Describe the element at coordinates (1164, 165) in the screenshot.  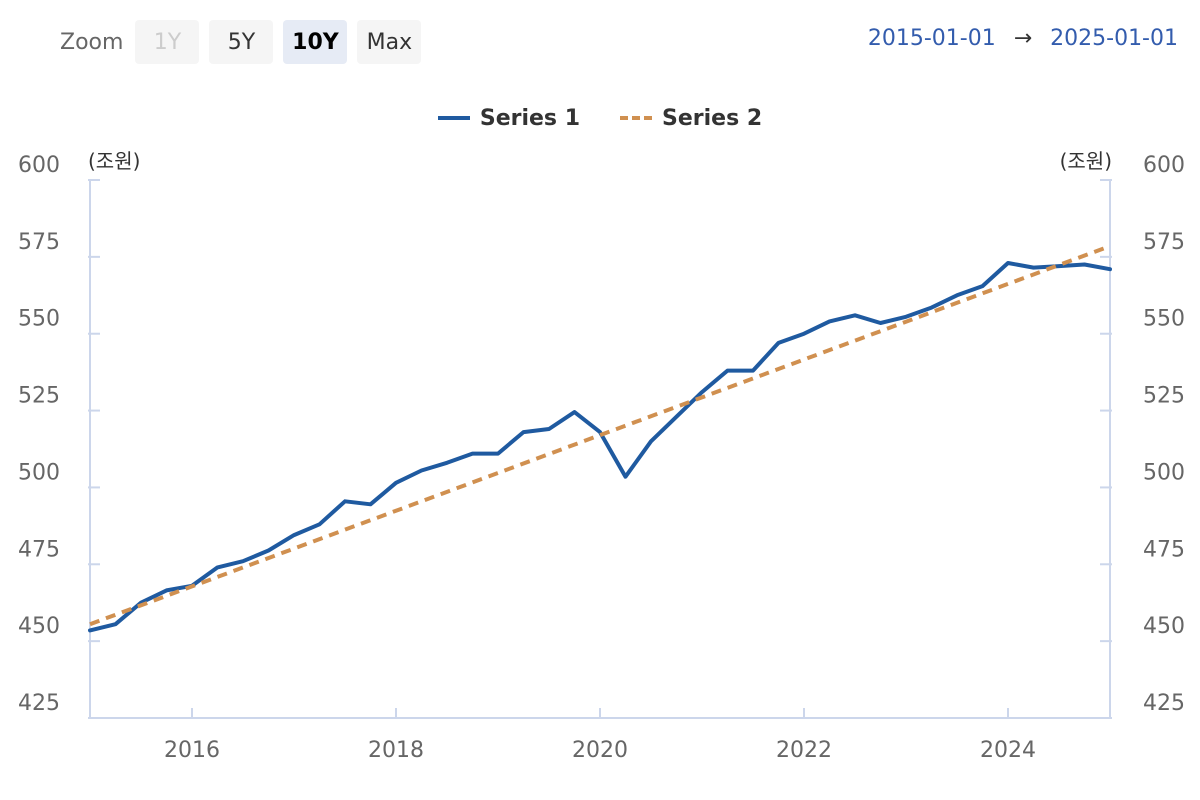
I see `y-tick-label-right: 600` at that location.